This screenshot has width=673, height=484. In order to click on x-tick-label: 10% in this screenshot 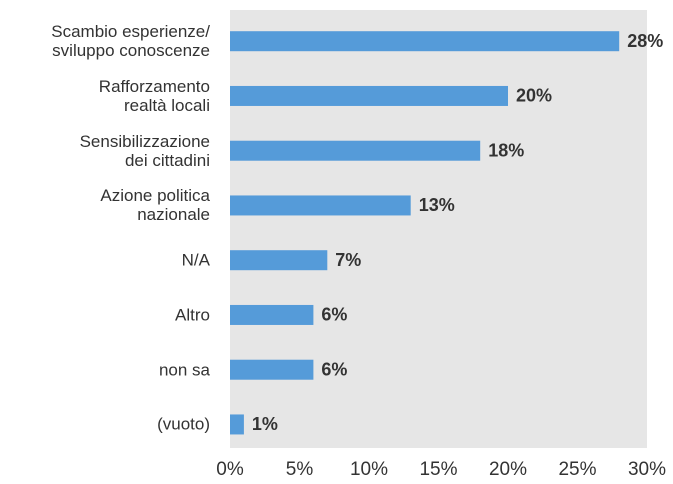, I will do `click(369, 469)`.